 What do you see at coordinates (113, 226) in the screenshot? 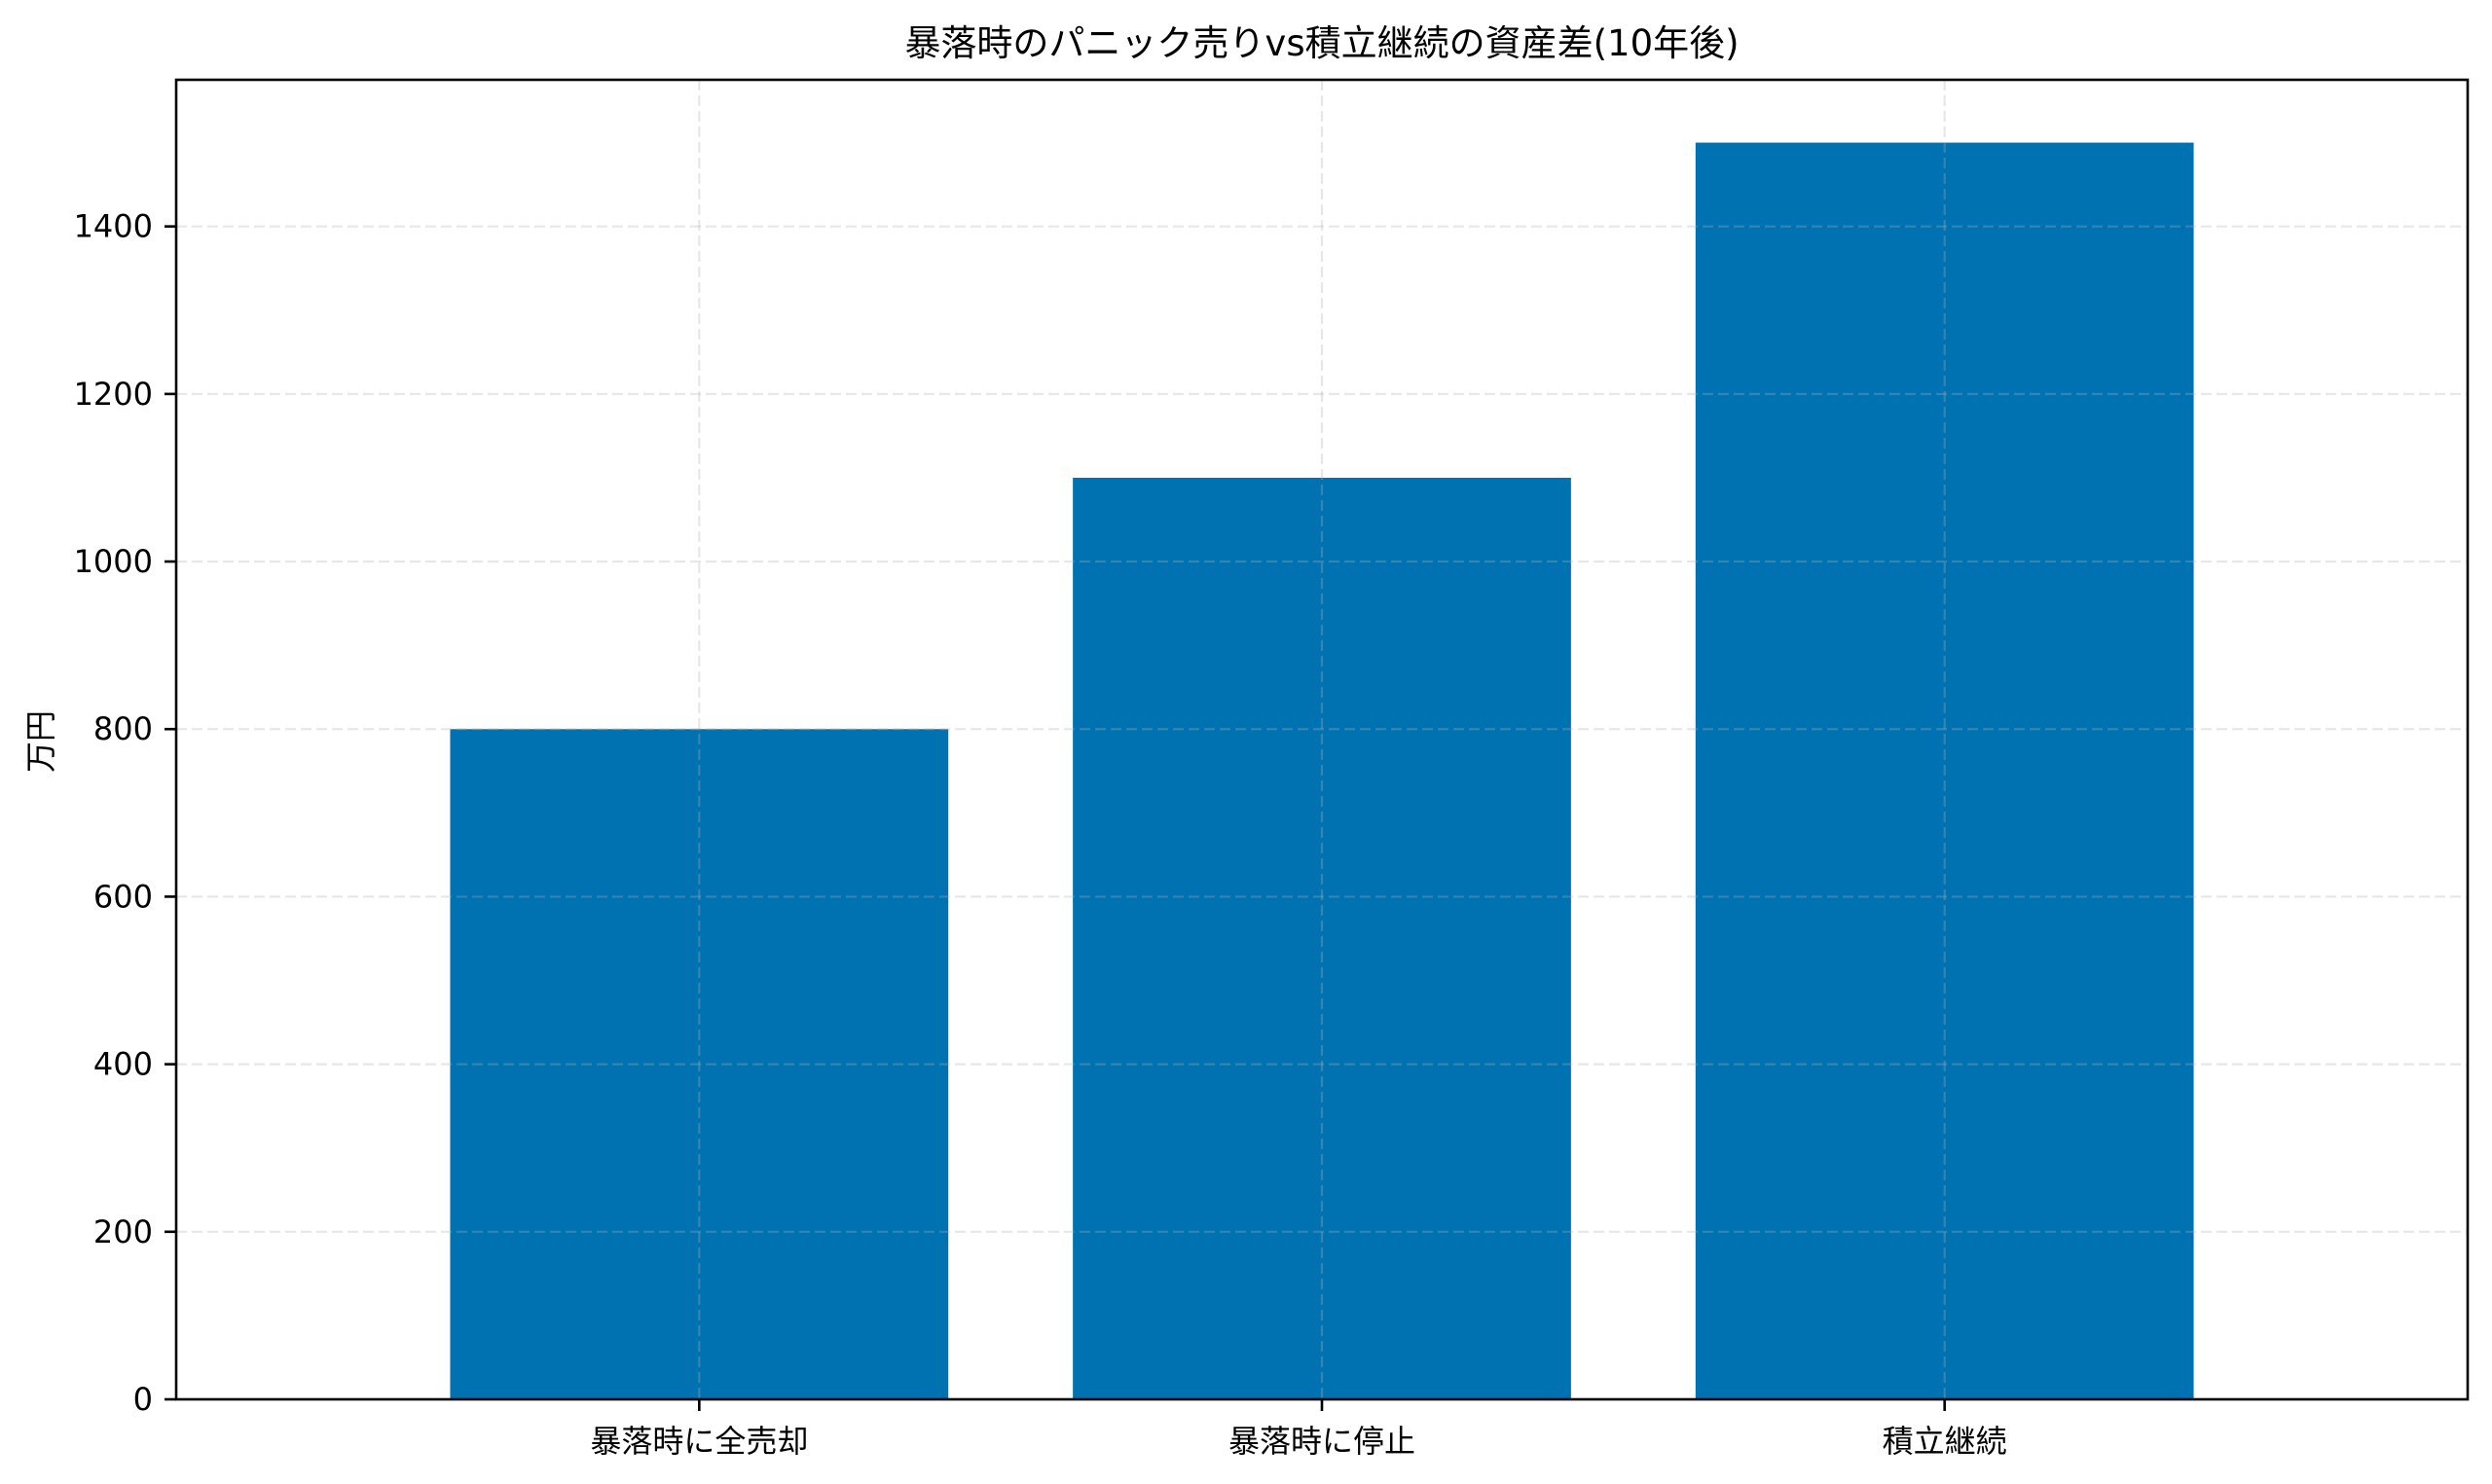
I see `y-tick-label: 1400` at bounding box center [113, 226].